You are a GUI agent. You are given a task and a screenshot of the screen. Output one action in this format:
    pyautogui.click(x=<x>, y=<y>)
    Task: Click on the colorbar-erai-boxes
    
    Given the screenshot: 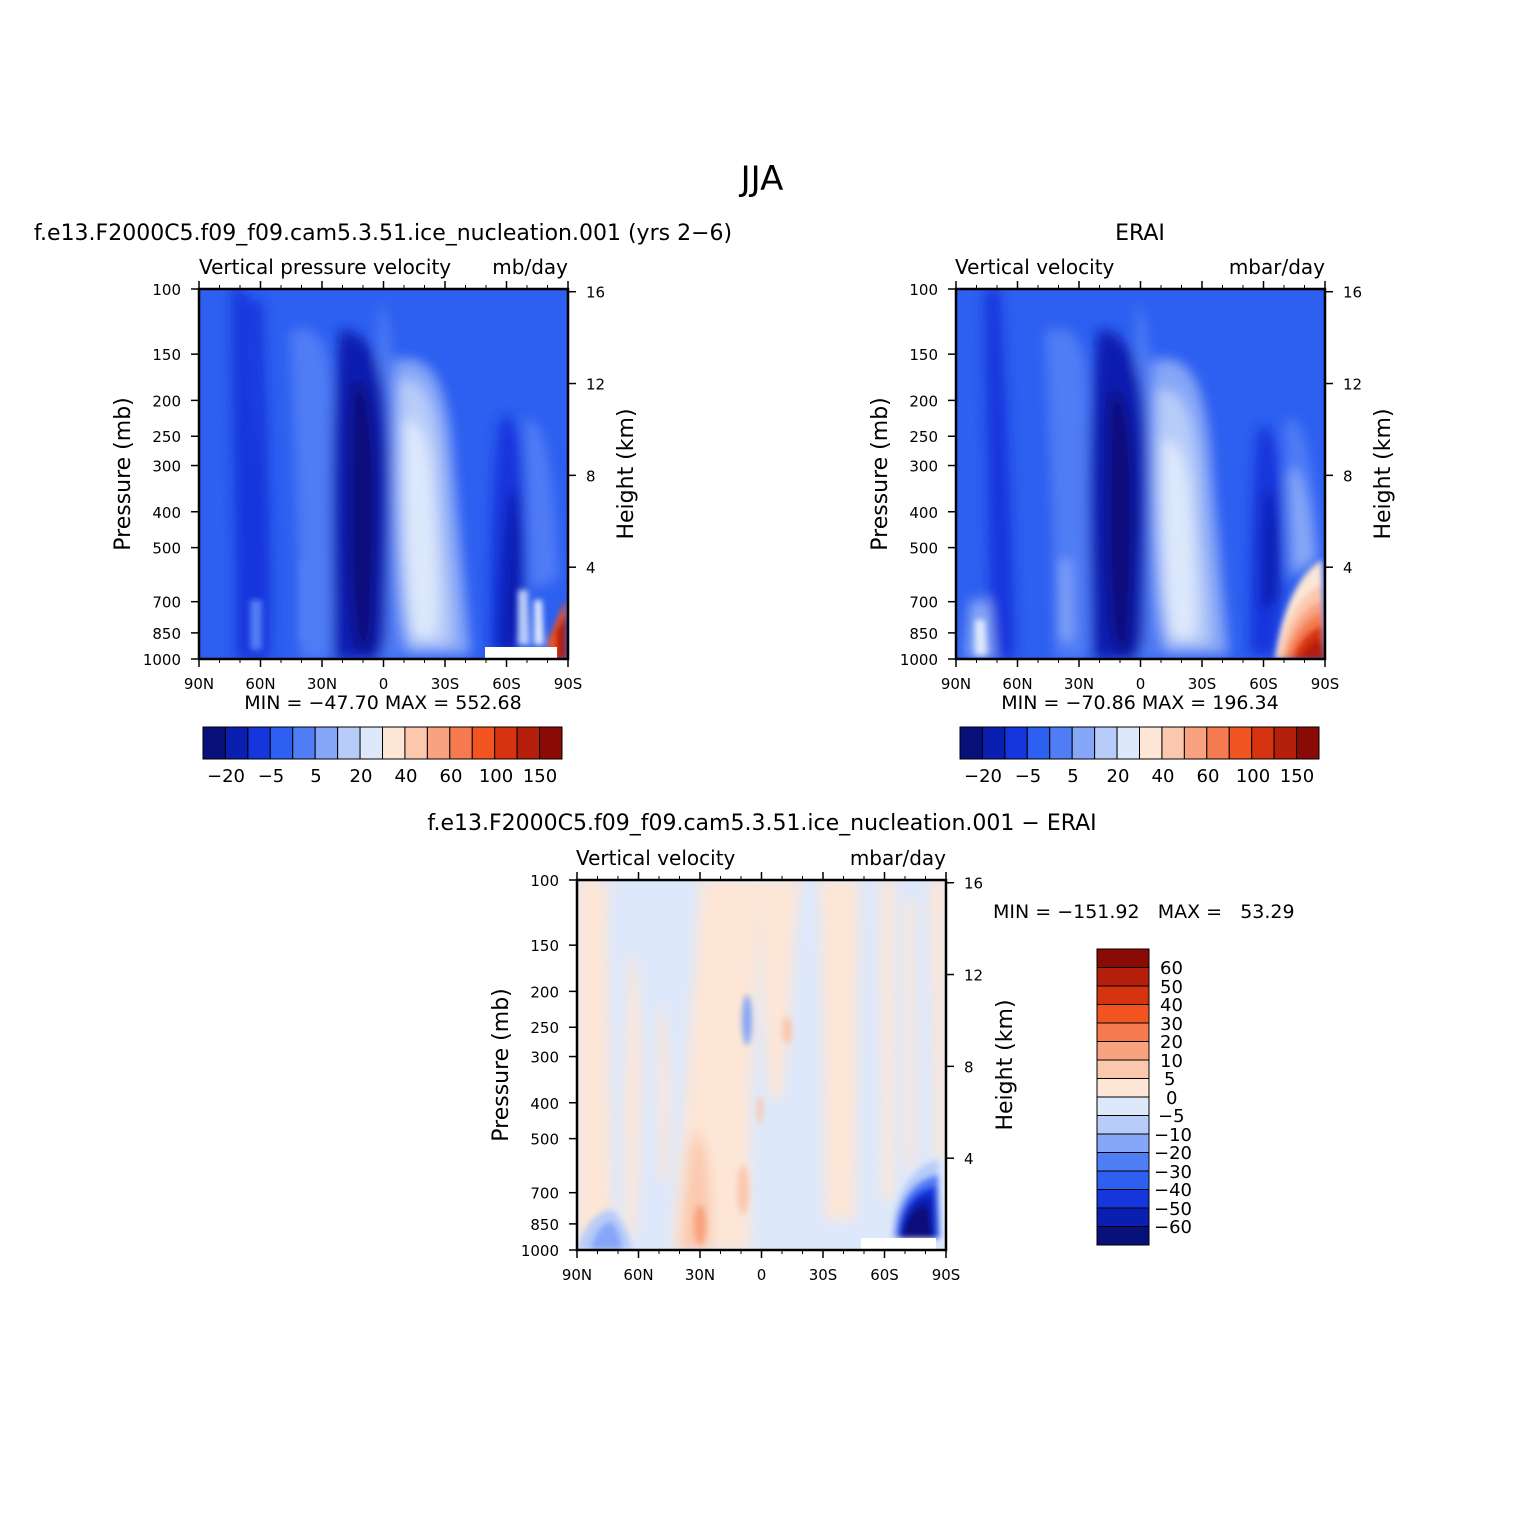 What is the action you would take?
    pyautogui.click(x=1139, y=743)
    